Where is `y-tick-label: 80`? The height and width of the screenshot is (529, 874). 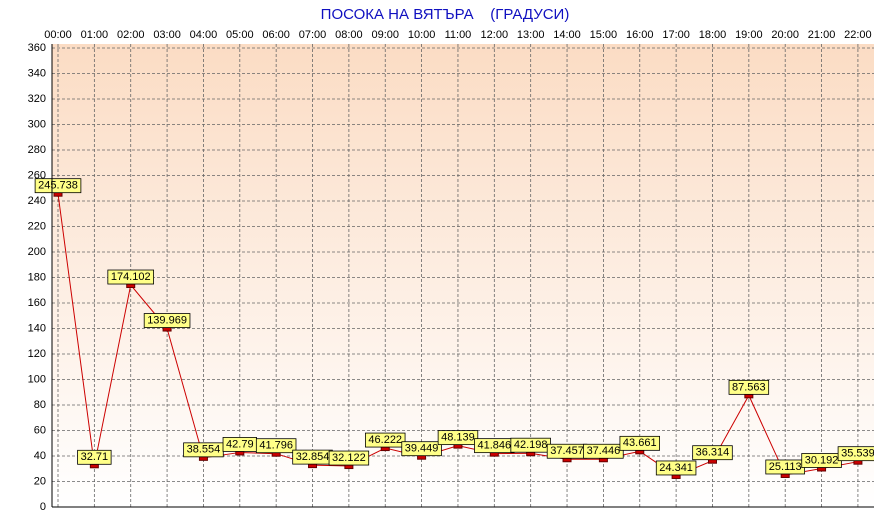
y-tick-label: 80 is located at coordinates (40, 405).